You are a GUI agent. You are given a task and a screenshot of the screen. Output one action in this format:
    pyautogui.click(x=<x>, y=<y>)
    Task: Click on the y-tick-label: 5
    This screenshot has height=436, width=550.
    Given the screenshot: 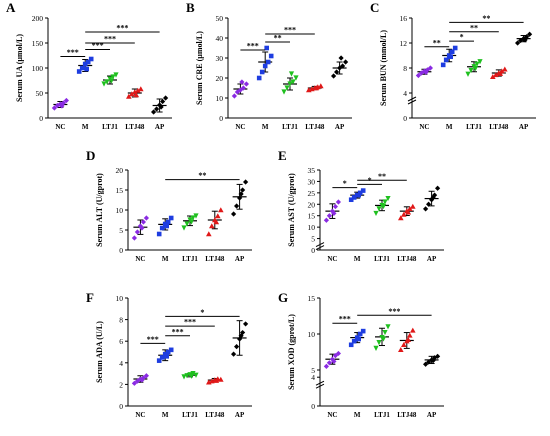 What is the action you would take?
    pyautogui.click(x=313, y=239)
    